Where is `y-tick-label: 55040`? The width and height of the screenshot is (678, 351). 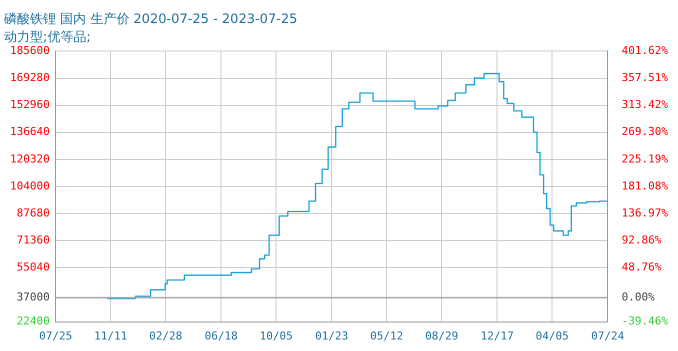
y-tick-label: 55040 is located at coordinates (33, 267).